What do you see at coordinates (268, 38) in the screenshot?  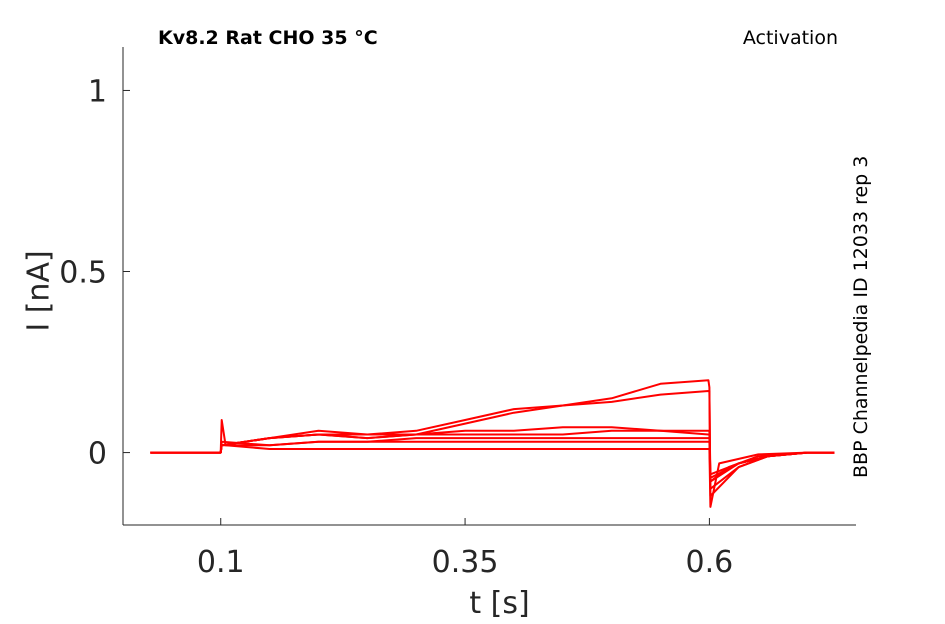 I see `chart-title: Kv8.2 Rat CHO 35 °C` at bounding box center [268, 38].